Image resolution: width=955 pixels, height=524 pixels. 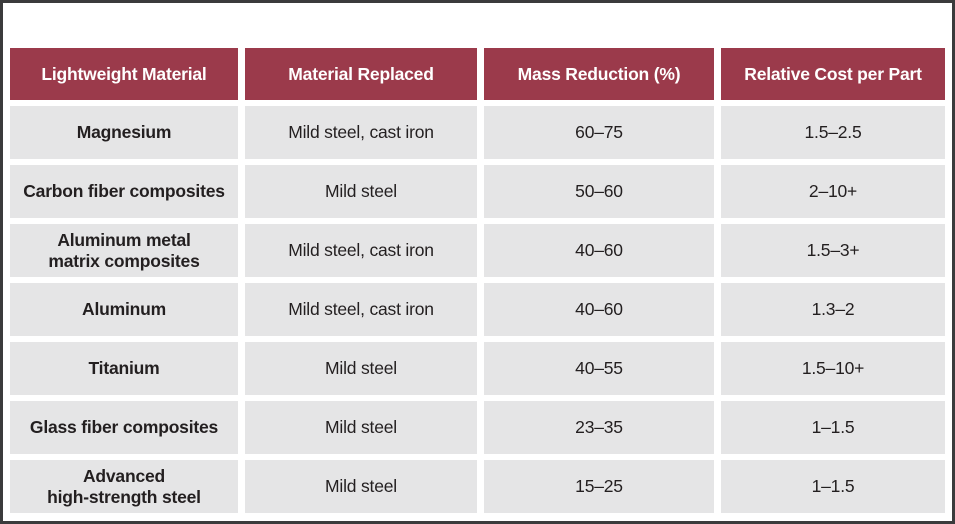 I want to click on cell-mass-reduction: 50–60, so click(x=599, y=191).